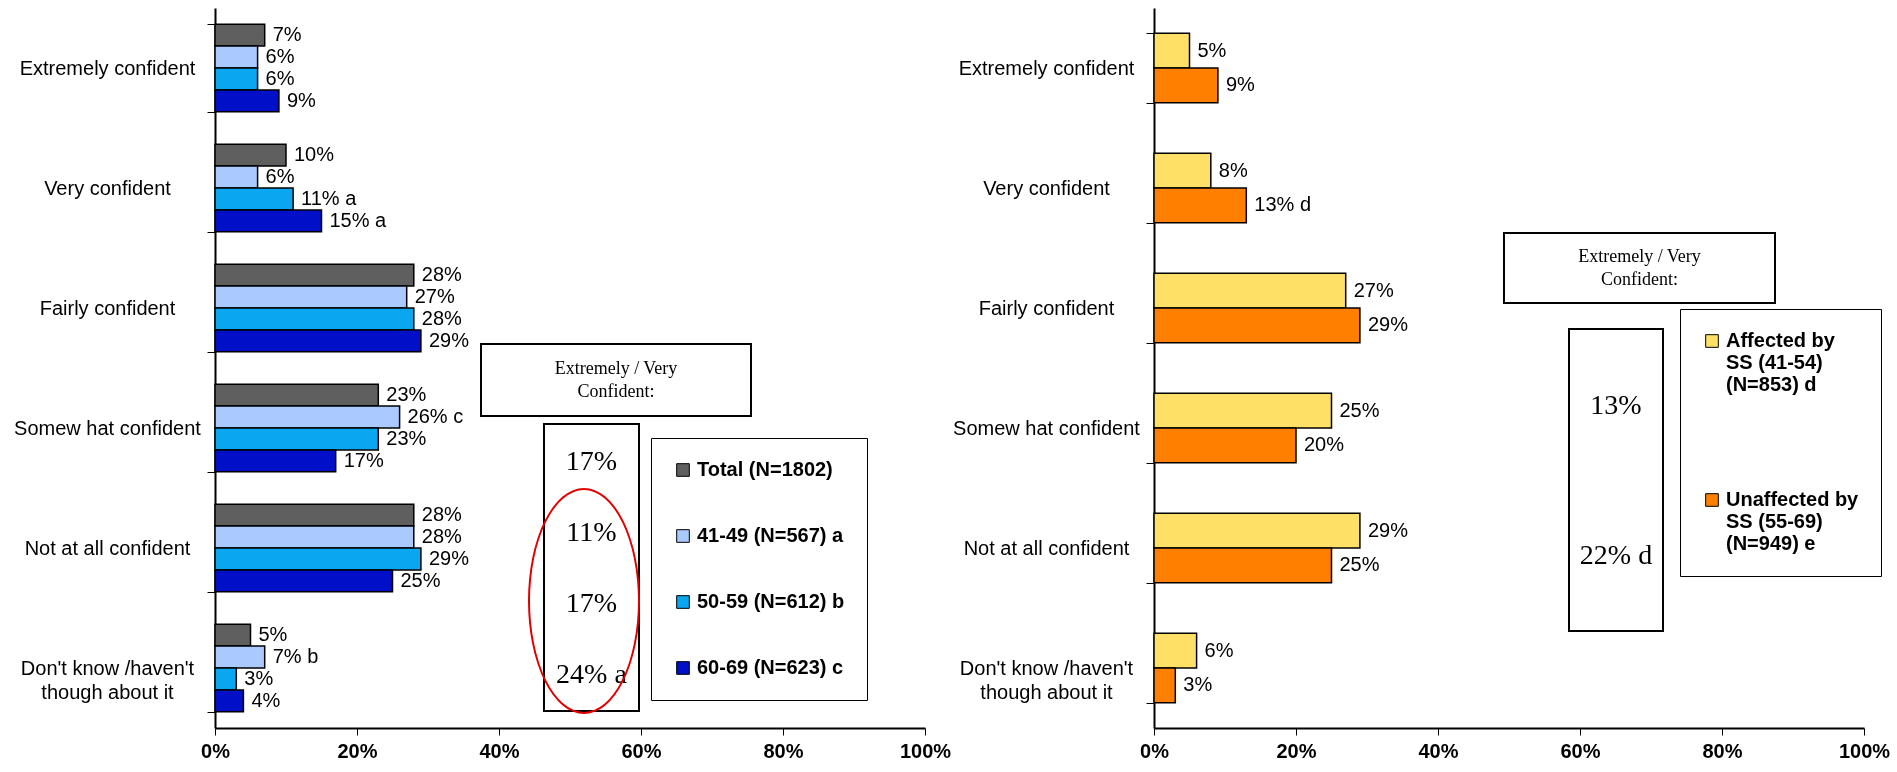  I want to click on legend-label: Total (N=1802), so click(765, 469).